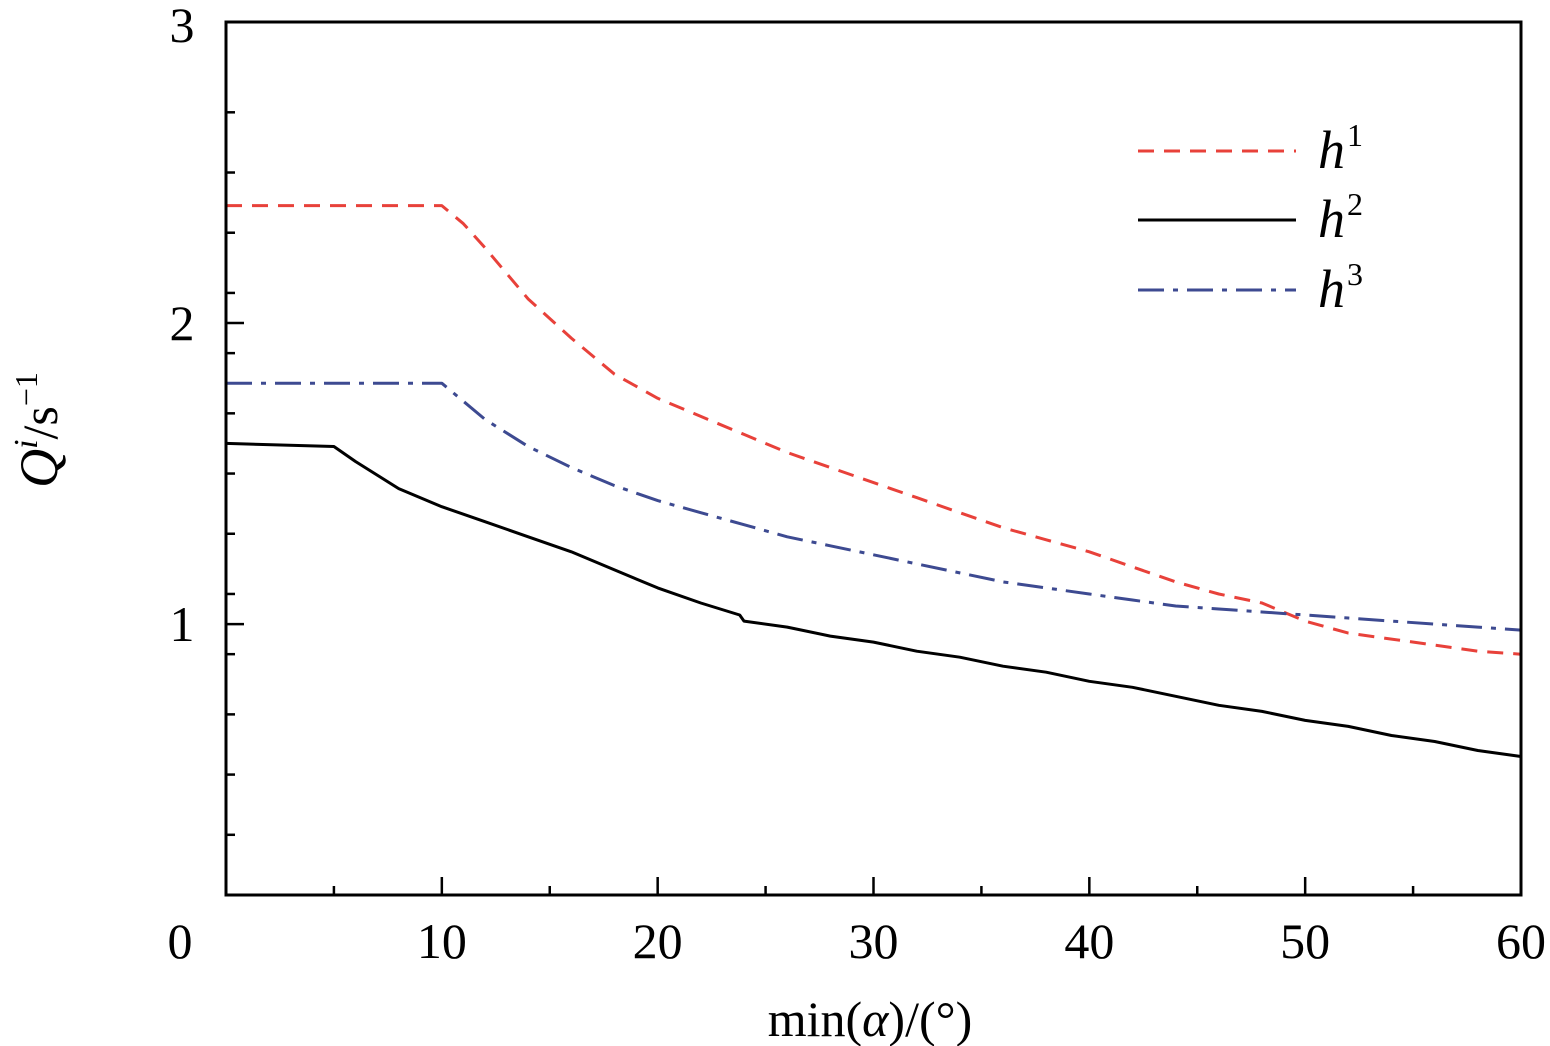 The image size is (1550, 1046). What do you see at coordinates (930, 1018) in the screenshot?
I see `x-axis-label-suffix: )/(°)` at bounding box center [930, 1018].